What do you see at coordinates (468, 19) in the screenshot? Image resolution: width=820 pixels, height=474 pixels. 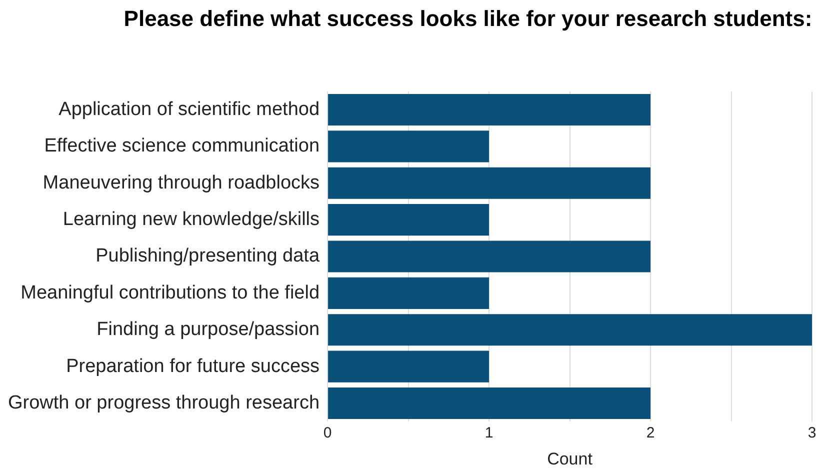 I see `chart-title: Please define what success looks like for your research students:` at bounding box center [468, 19].